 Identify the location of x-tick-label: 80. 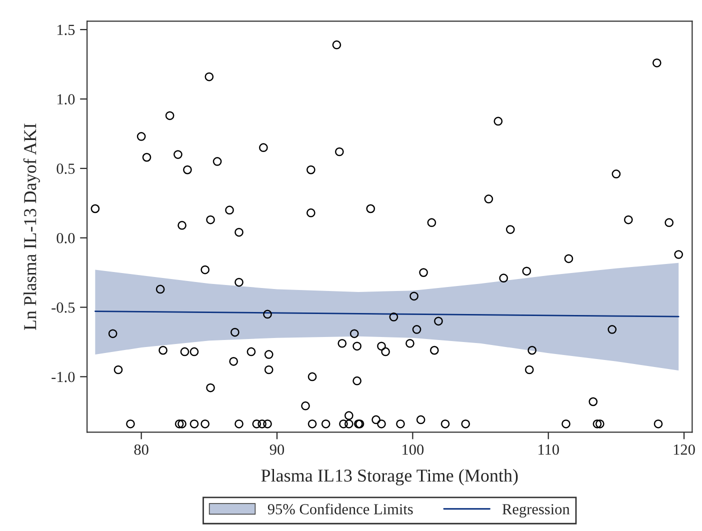
(141, 449).